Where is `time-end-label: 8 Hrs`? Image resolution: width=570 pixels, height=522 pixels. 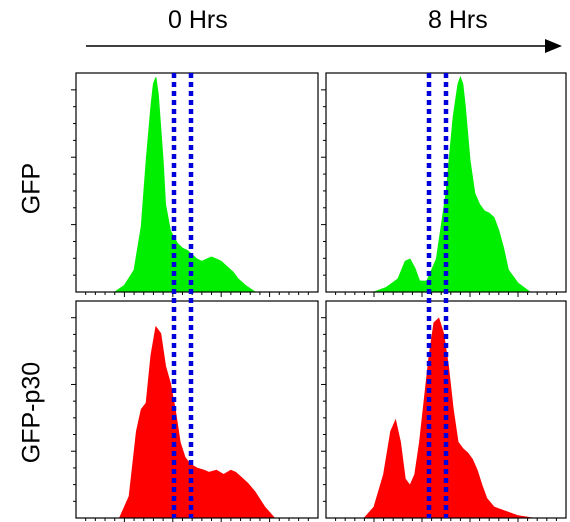 time-end-label: 8 Hrs is located at coordinates (458, 20).